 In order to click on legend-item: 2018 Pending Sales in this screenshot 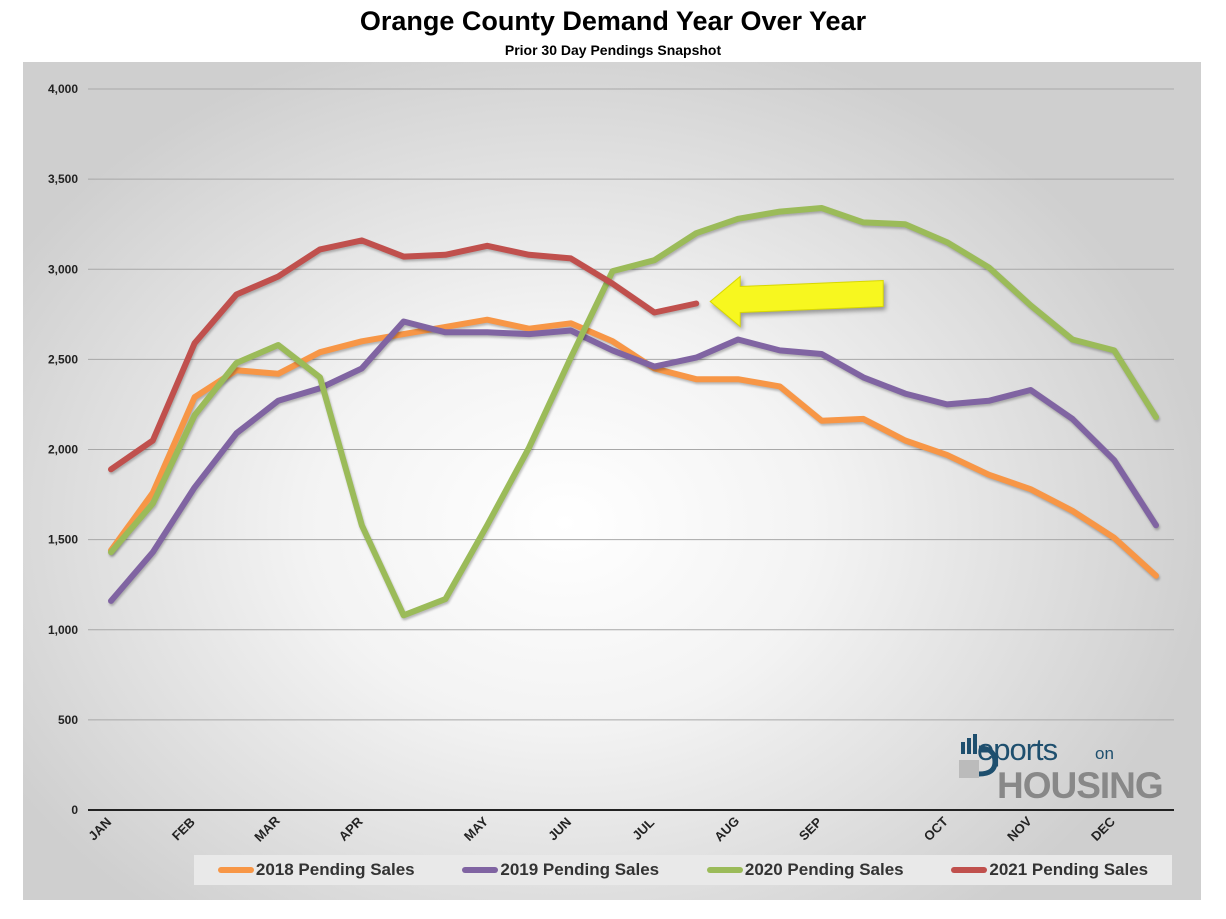, I will do `click(316, 870)`.